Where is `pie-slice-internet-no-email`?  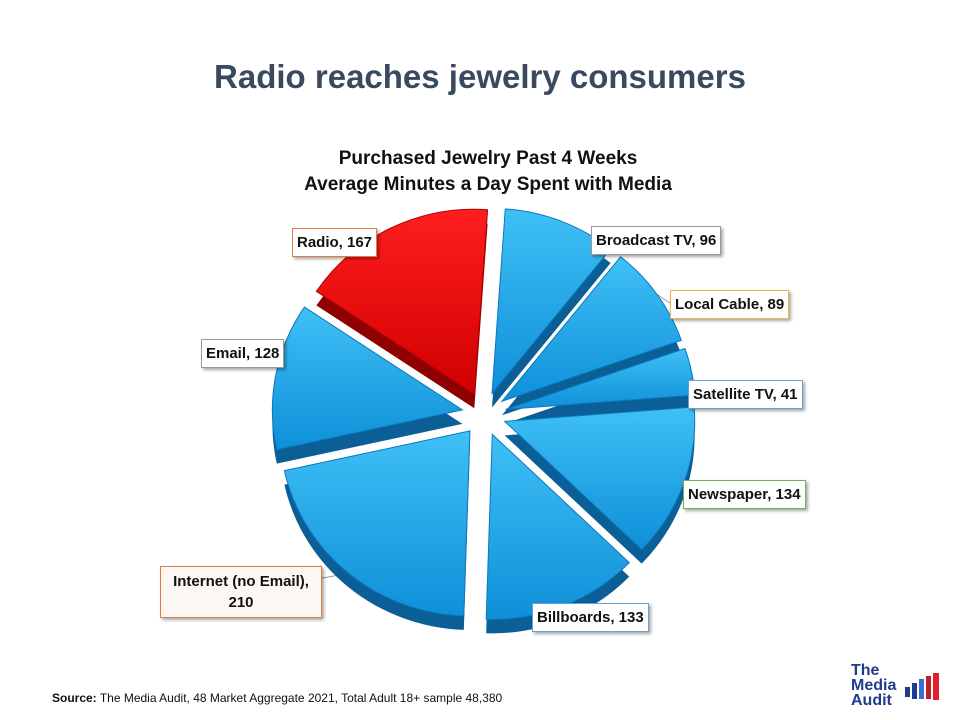 pie-slice-internet-no-email is located at coordinates (377, 523).